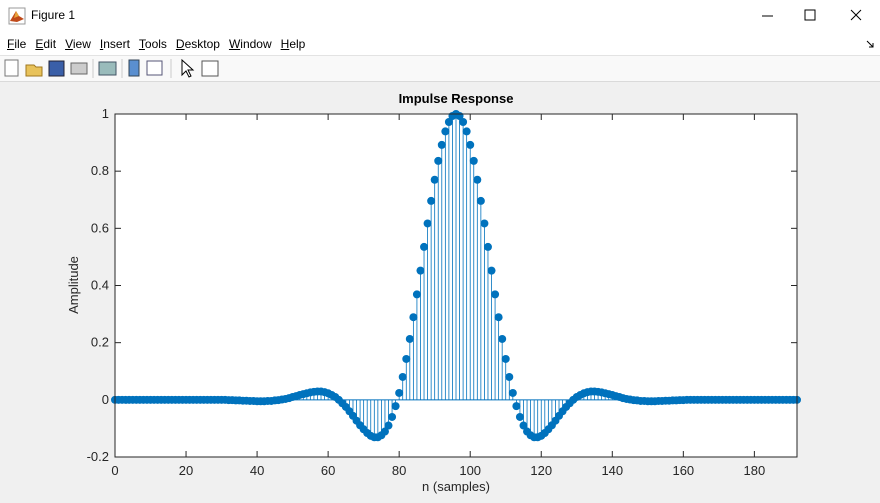  What do you see at coordinates (186, 470) in the screenshot?
I see `x-tick-label: 20` at bounding box center [186, 470].